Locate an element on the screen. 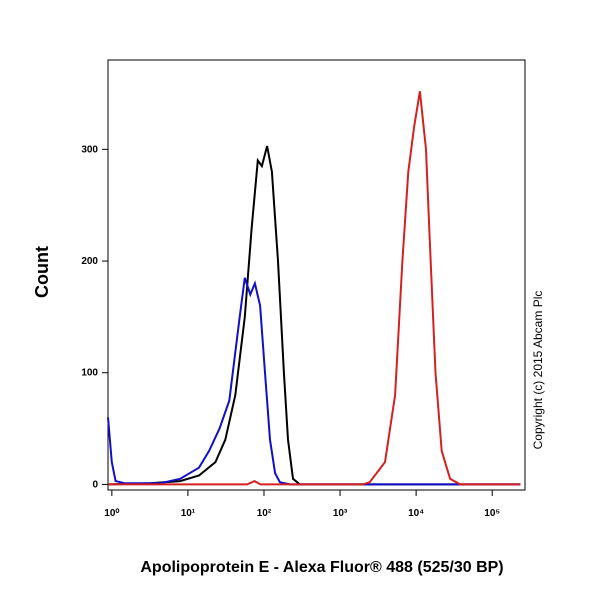  y-axis-label: Count is located at coordinates (42, 272).